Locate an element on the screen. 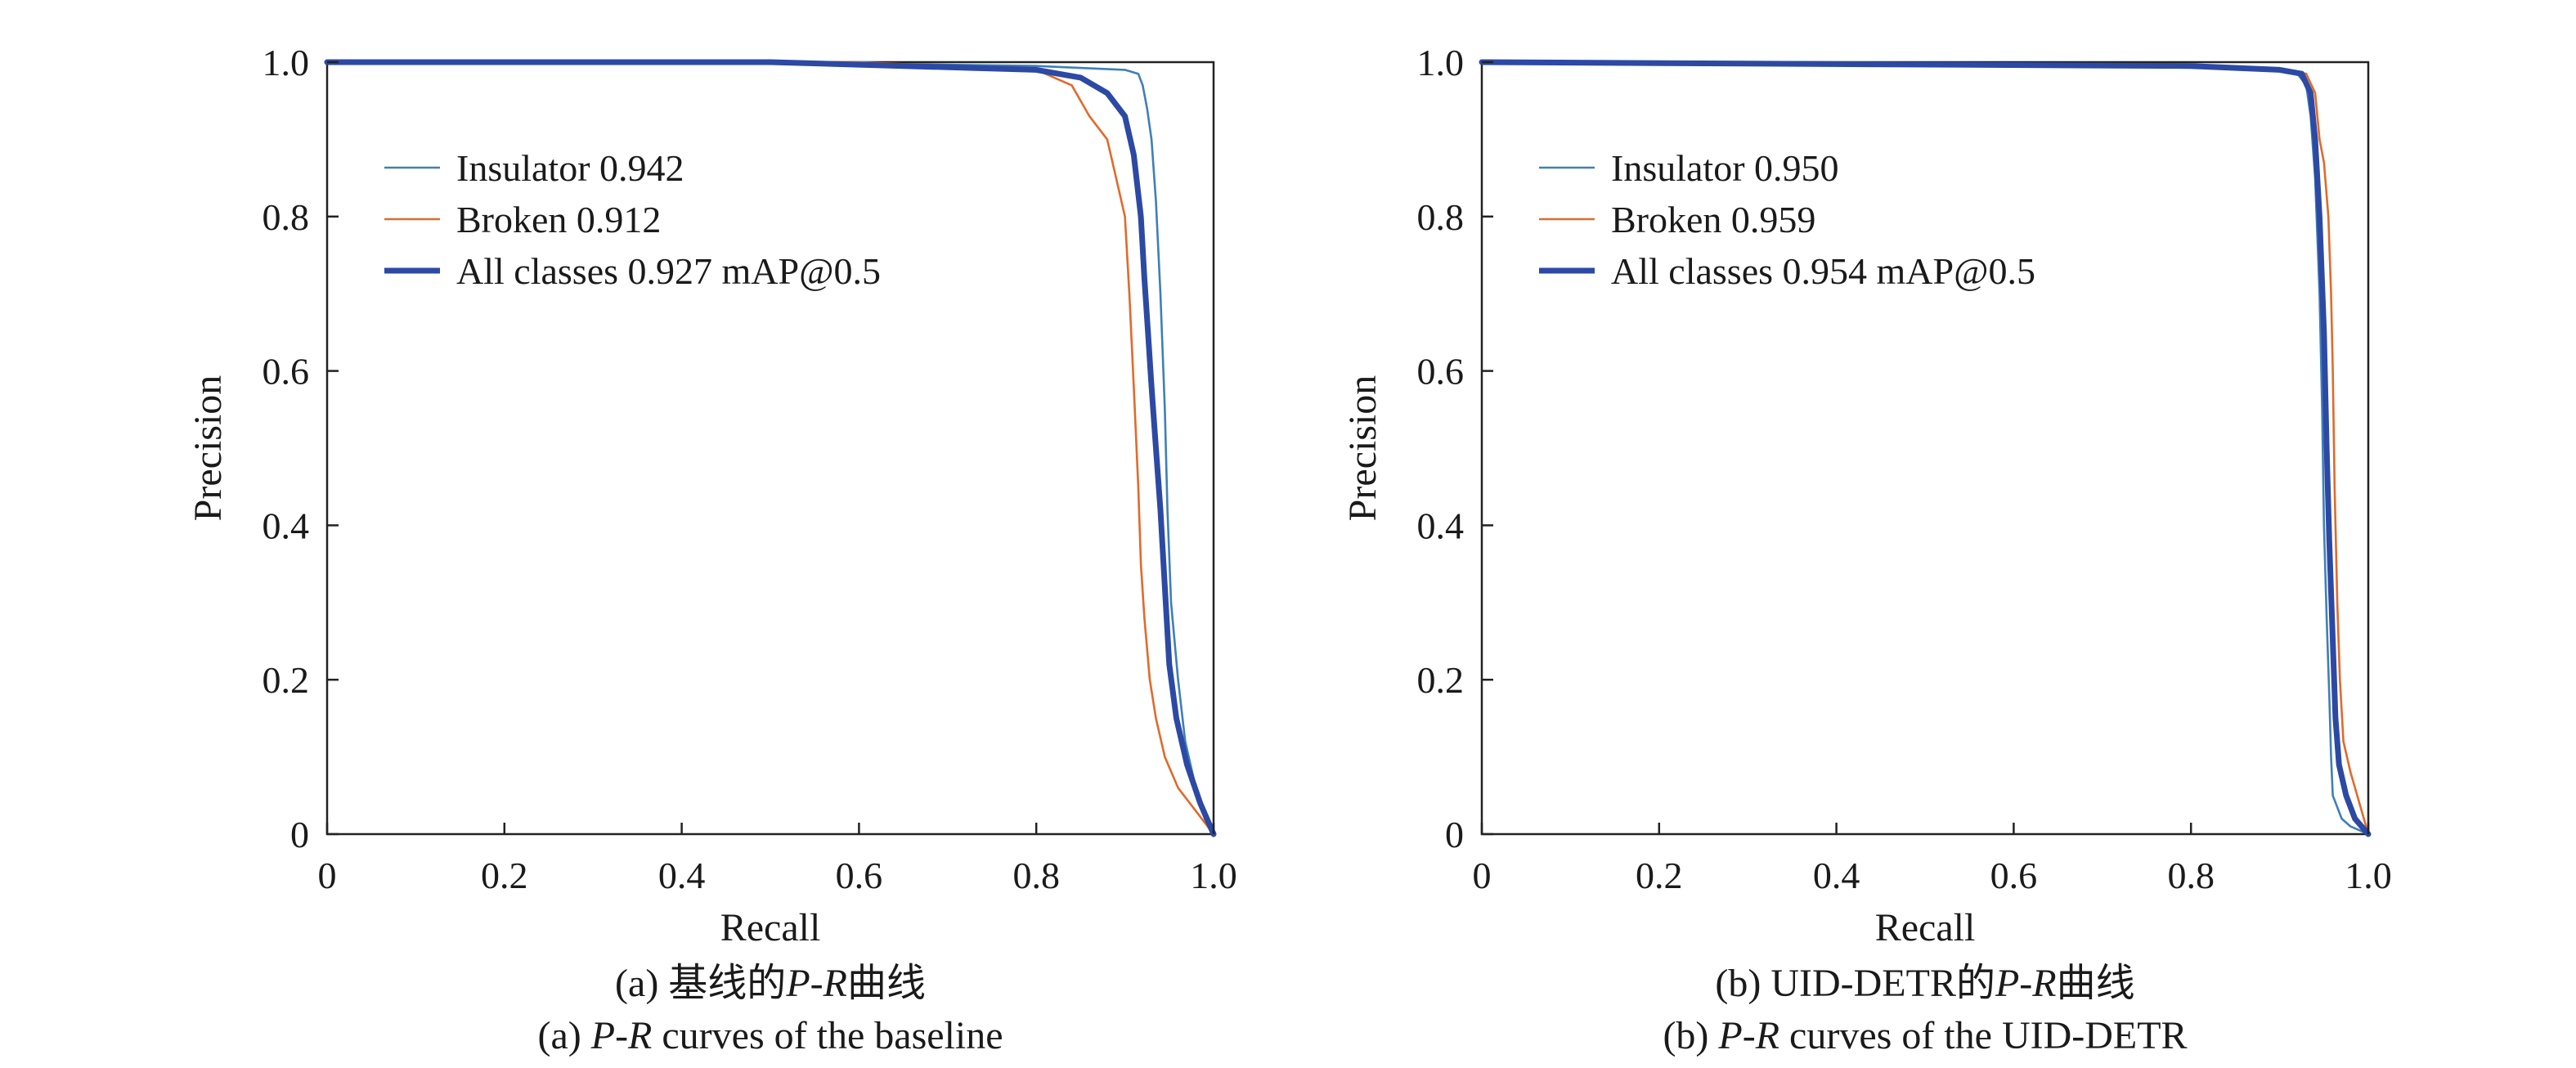  caption-chinese: (a) 基线的P-R曲线 is located at coordinates (770, 983).